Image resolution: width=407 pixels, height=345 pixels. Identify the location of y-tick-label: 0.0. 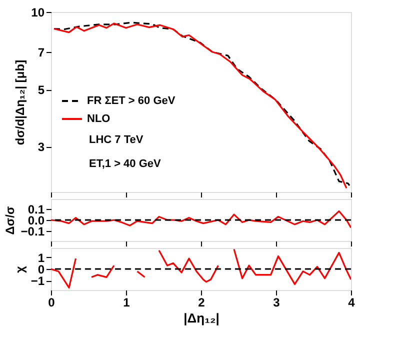
(36, 221).